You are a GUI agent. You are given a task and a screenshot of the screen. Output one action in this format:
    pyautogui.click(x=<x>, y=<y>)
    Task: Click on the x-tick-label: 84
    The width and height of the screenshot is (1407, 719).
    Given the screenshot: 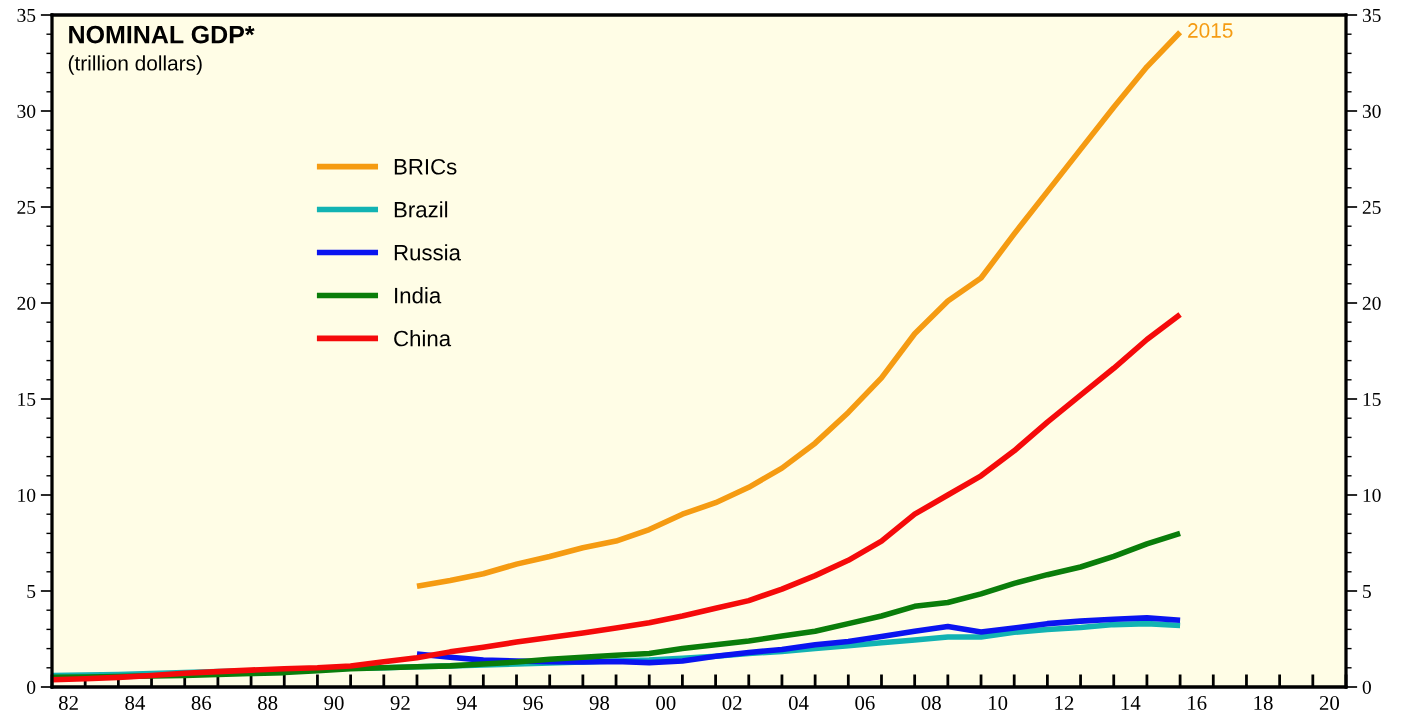 What is the action you would take?
    pyautogui.click(x=135, y=702)
    